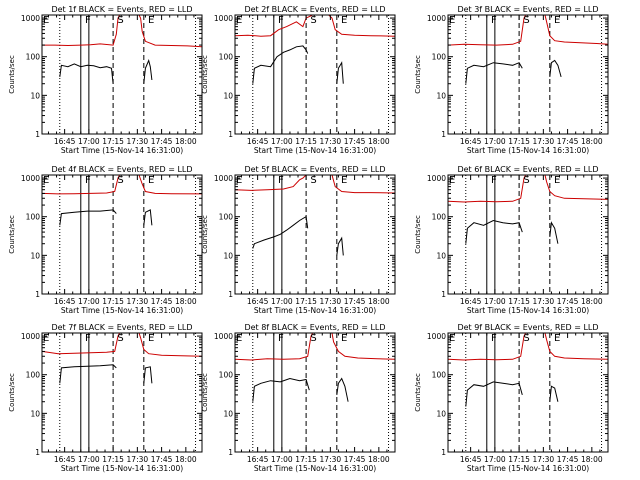  I want to click on panel-title: Det 1f BLACK = Events, RED = LLD, so click(121, 9).